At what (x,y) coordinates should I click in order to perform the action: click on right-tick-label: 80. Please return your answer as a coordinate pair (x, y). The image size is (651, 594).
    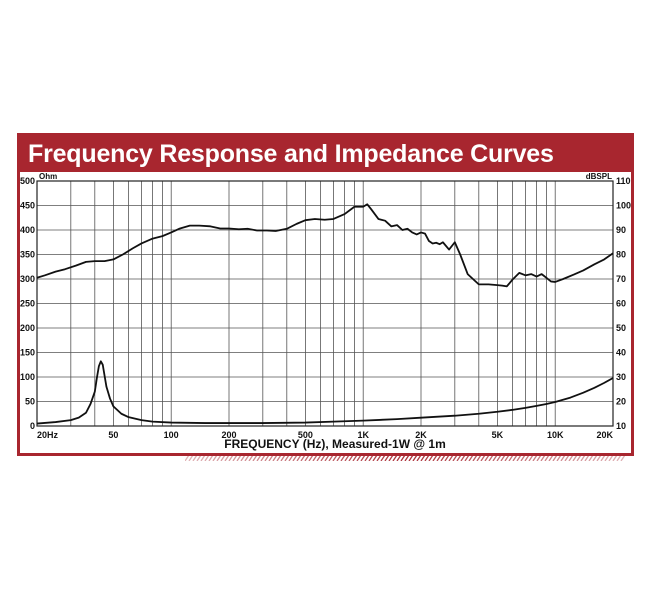
    Looking at the image, I should click on (621, 255).